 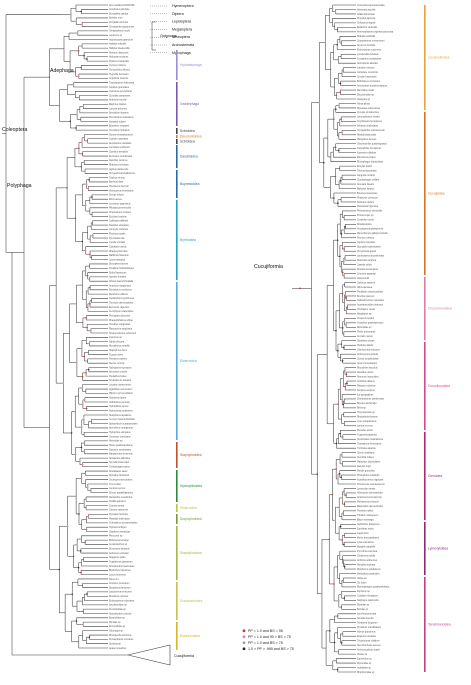 What do you see at coordinates (19, 186) in the screenshot?
I see `node-label-polyphaga: Polyphaga` at bounding box center [19, 186].